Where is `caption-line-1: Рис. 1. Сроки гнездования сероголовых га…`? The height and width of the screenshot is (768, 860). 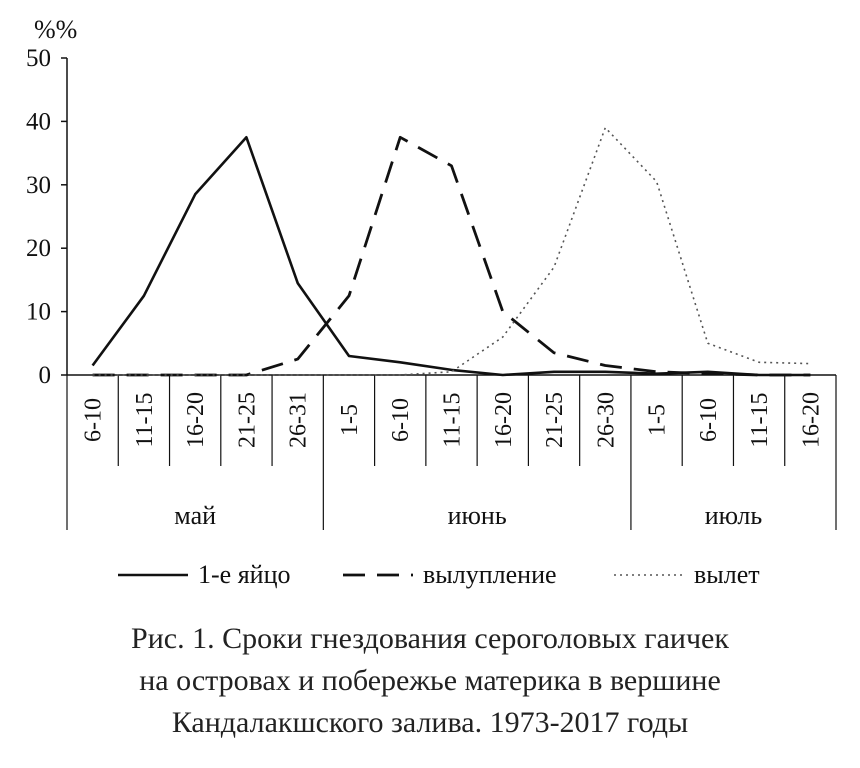 caption-line-1: Рис. 1. Сроки гнездования сероголовых га… is located at coordinates (430, 638).